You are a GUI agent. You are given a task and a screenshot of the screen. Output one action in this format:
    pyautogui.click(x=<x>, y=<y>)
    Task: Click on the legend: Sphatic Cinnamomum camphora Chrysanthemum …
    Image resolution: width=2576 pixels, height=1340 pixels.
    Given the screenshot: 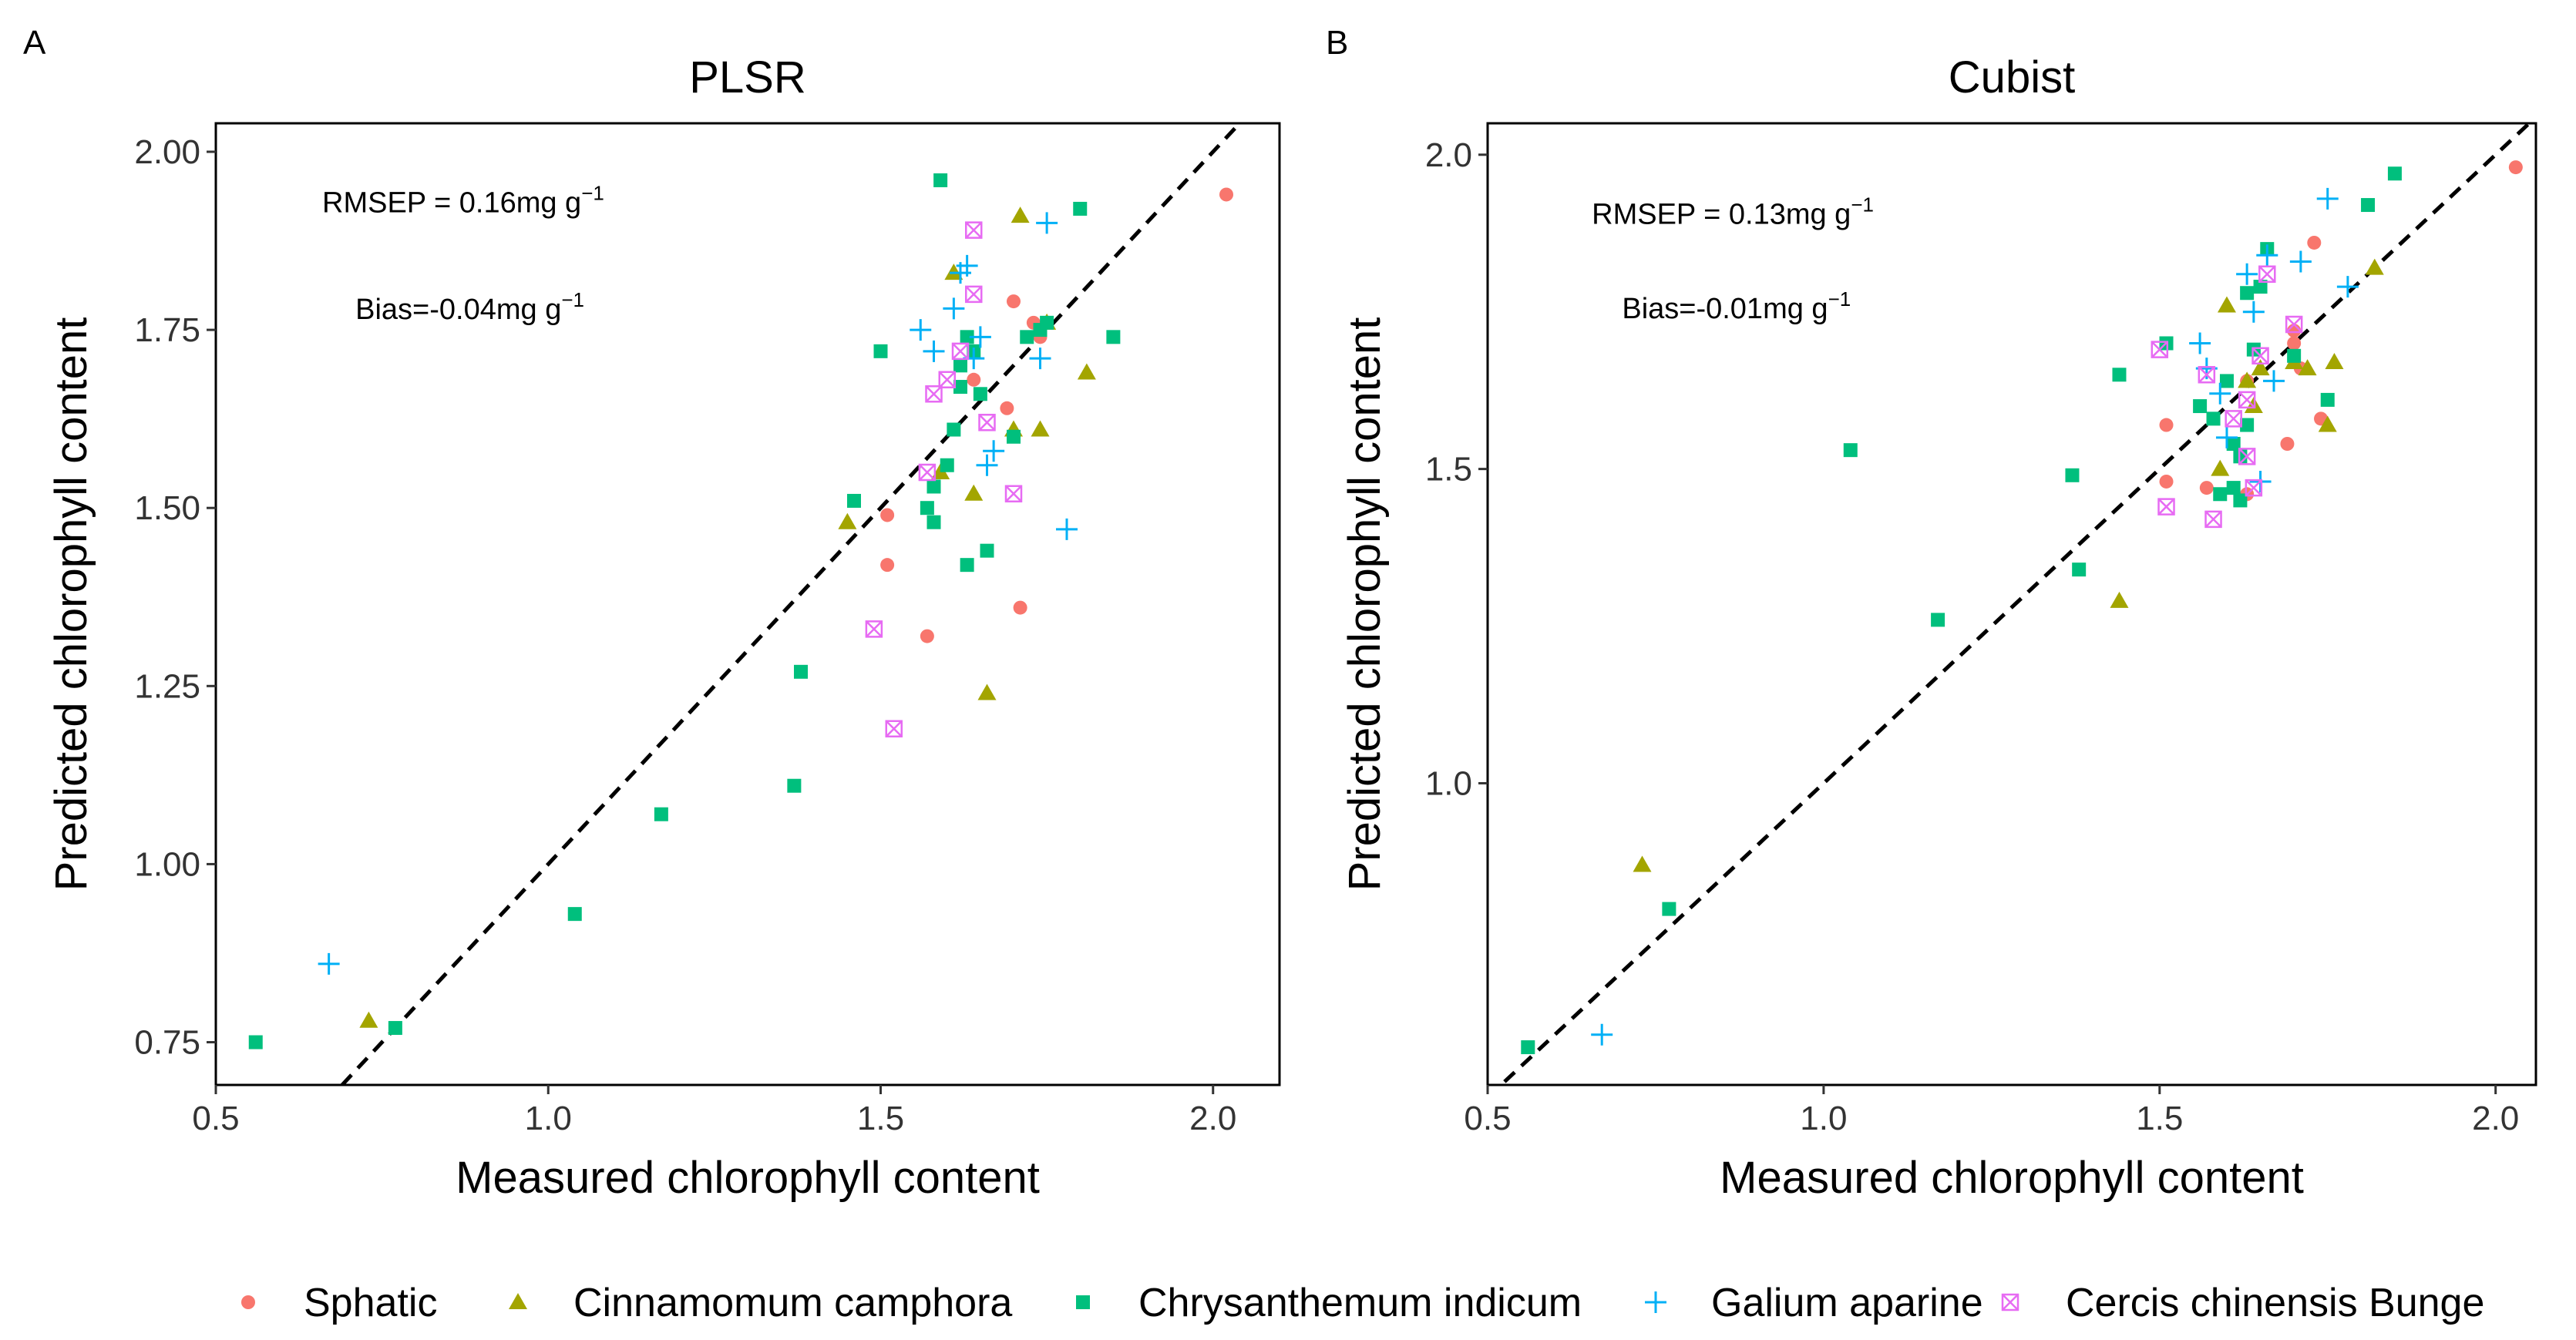 What is the action you would take?
    pyautogui.click(x=1362, y=1303)
    